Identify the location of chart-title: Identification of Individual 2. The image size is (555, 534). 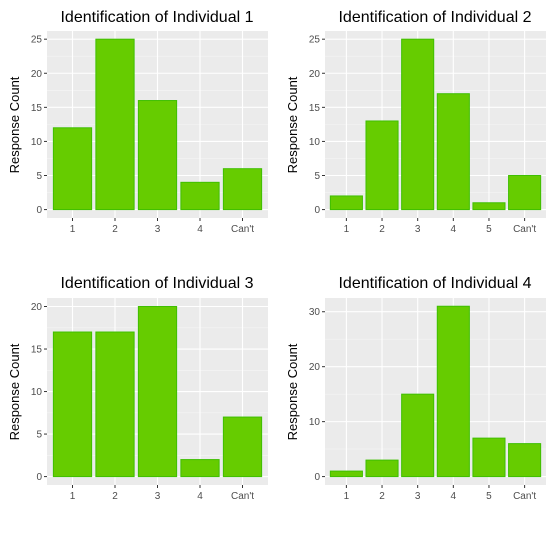
(434, 17).